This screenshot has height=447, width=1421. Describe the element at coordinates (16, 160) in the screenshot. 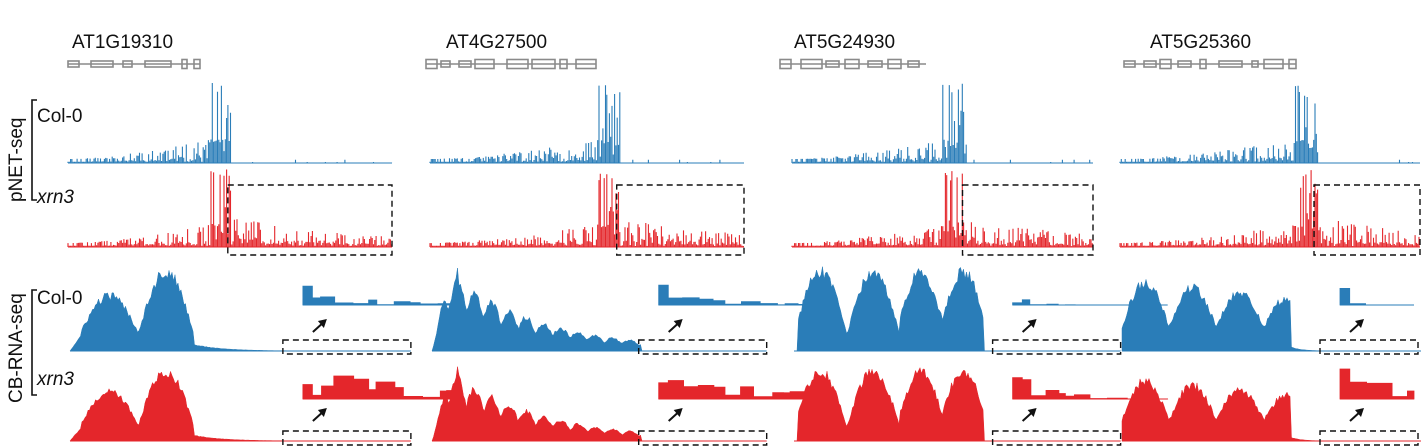

I see `assay-label-pnet: pNET-seq` at that location.